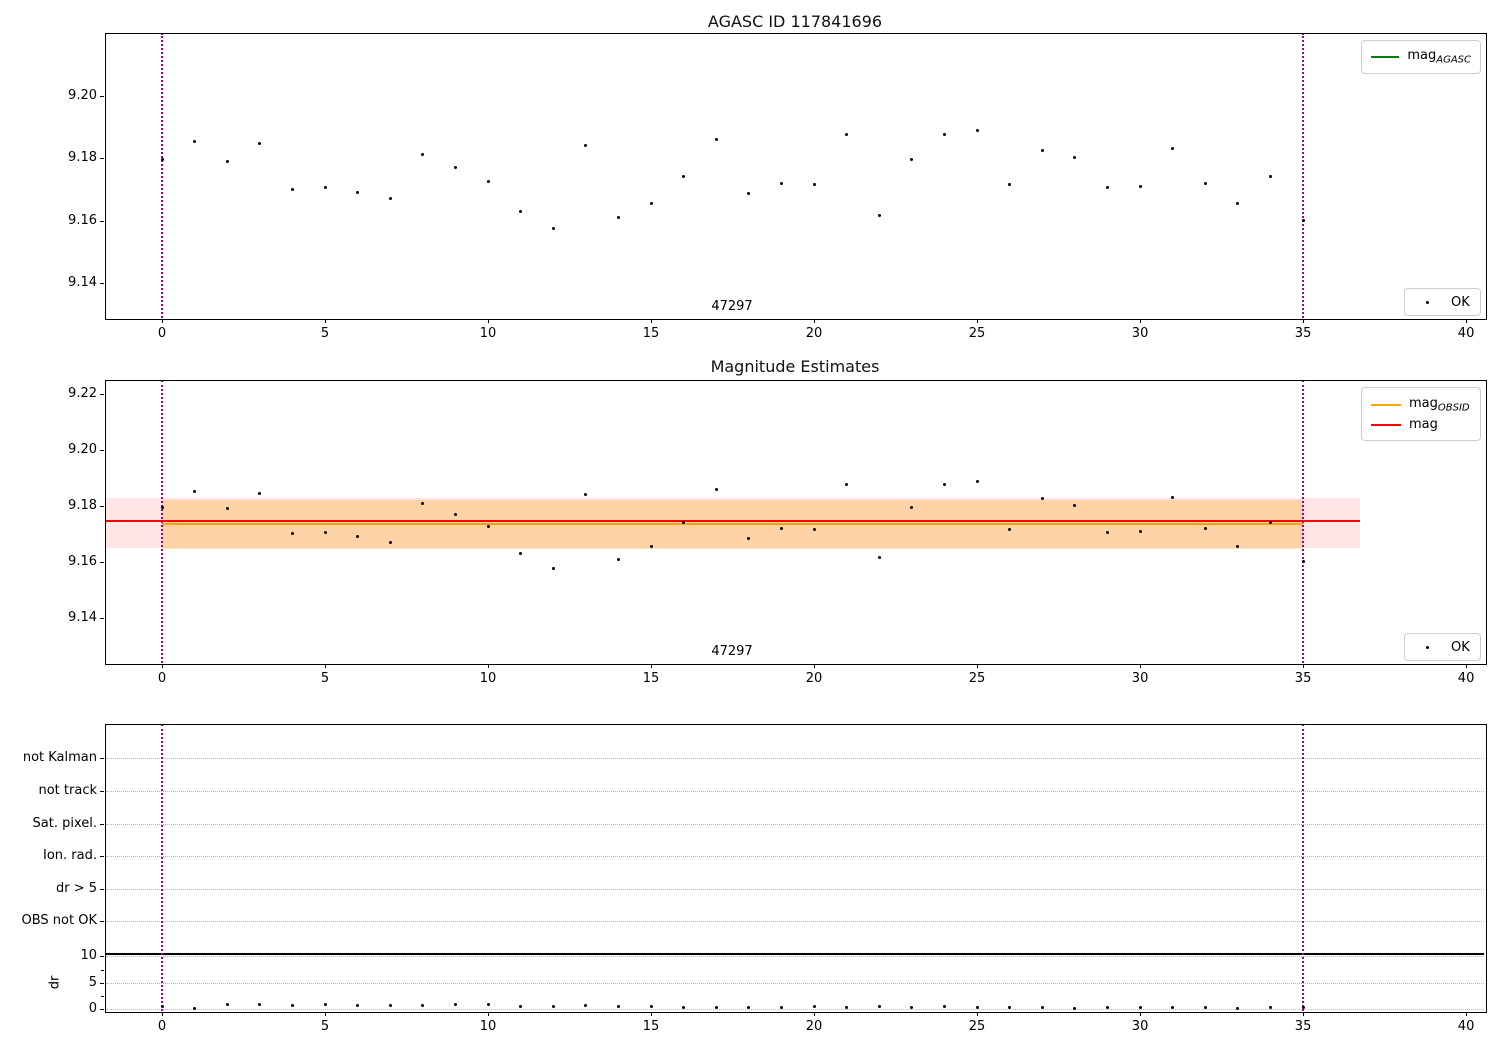  What do you see at coordinates (977, 1026) in the screenshot?
I see `bot-xtick-5-label: 25` at bounding box center [977, 1026].